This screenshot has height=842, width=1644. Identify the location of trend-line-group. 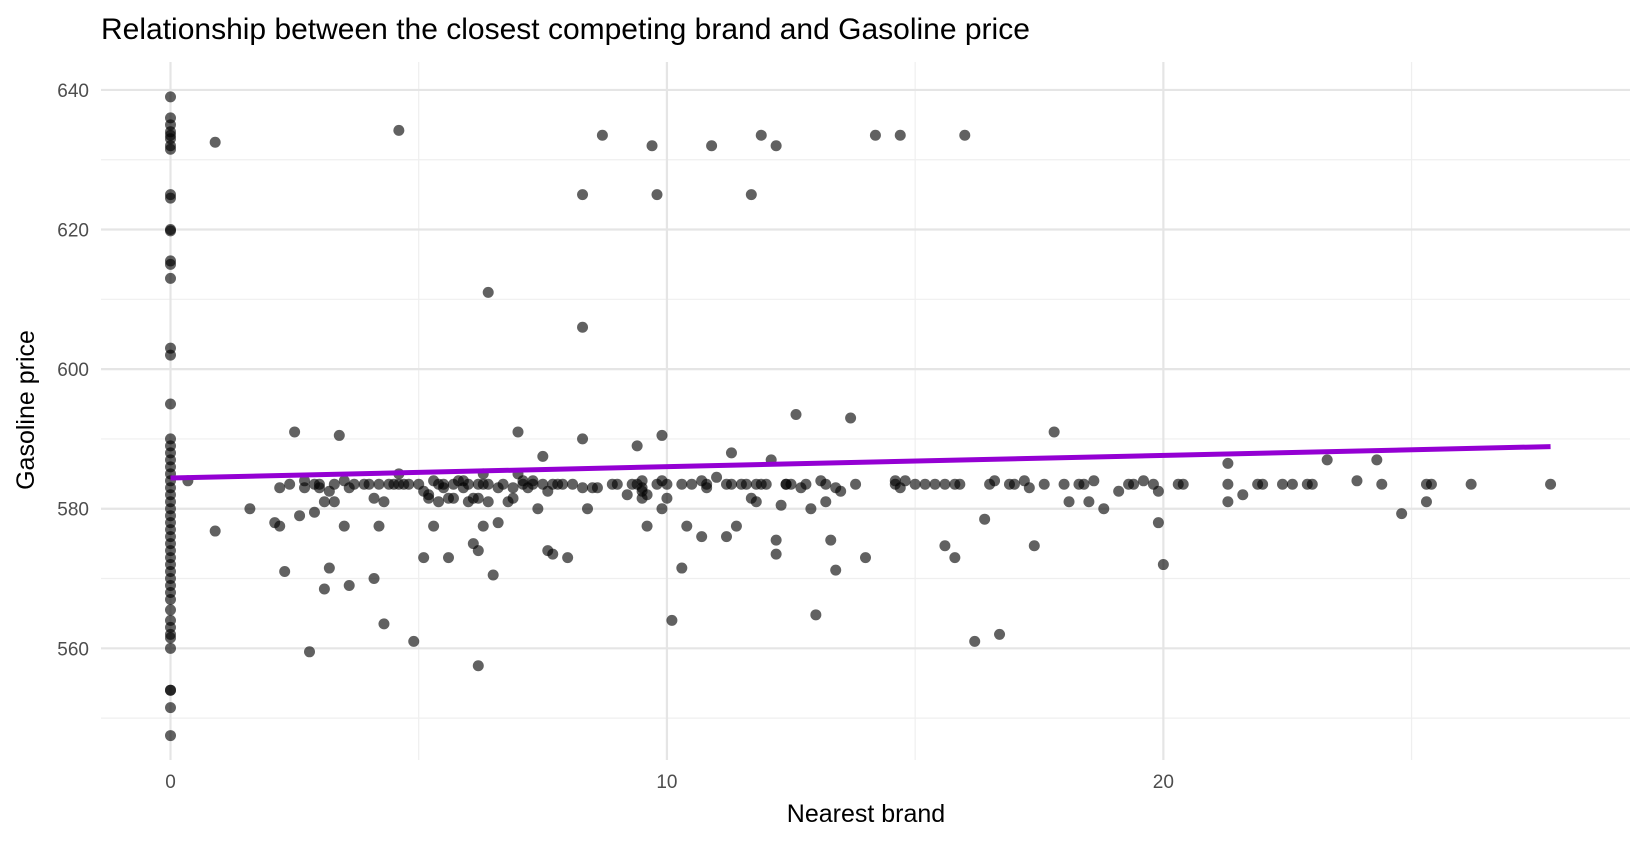
(860, 462).